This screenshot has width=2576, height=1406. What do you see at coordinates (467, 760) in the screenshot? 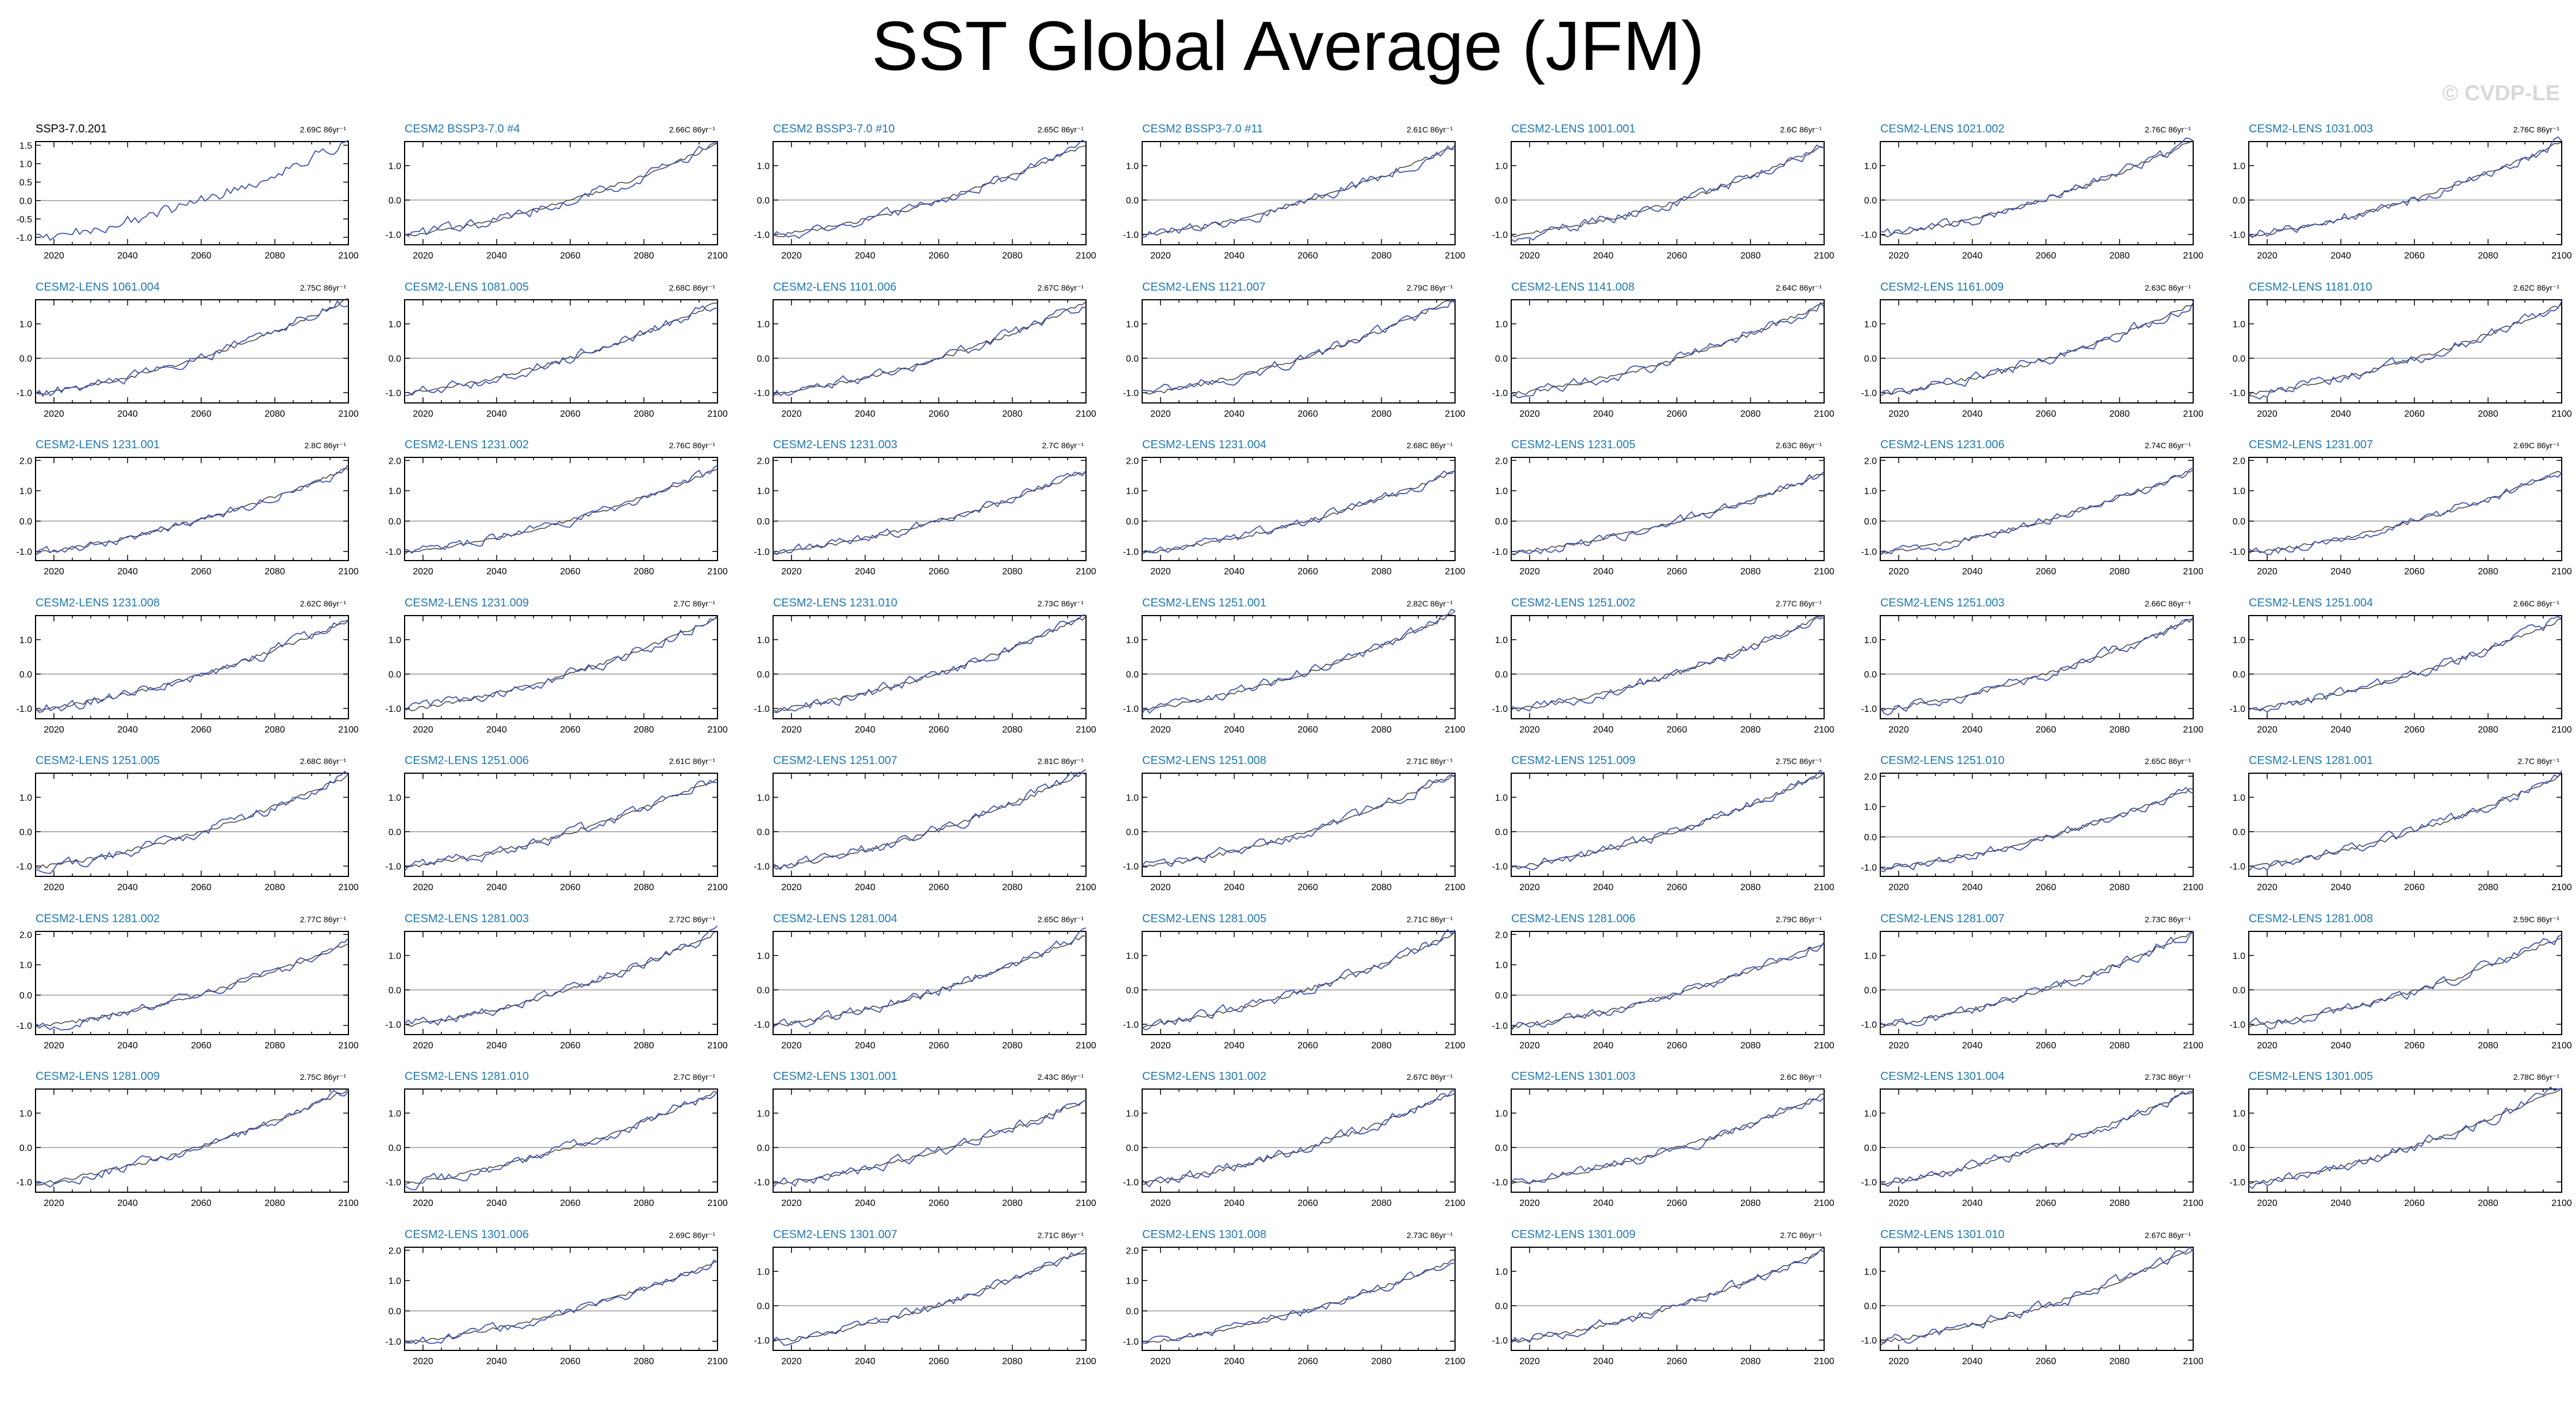
I see `panel-title: CESM2-LENS 1251.006` at bounding box center [467, 760].